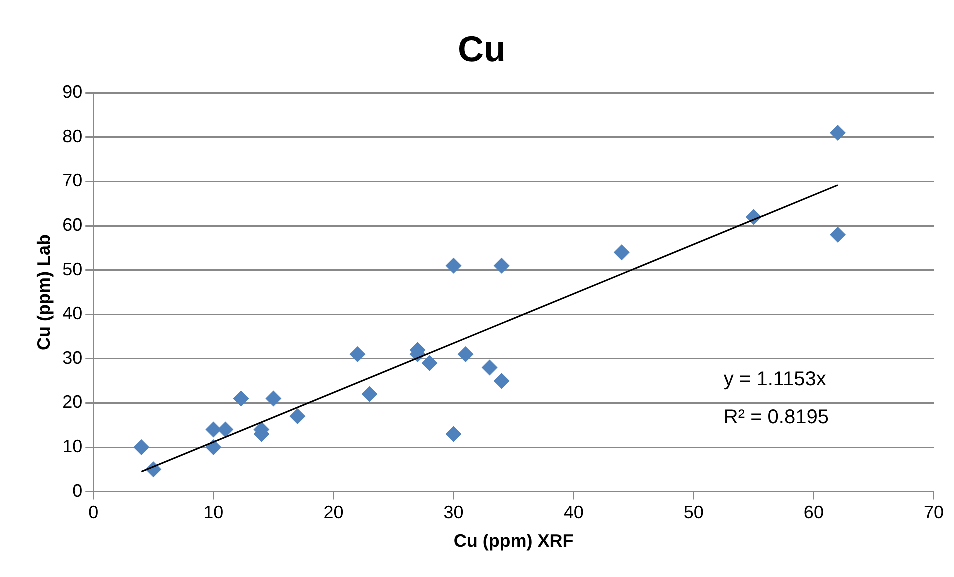 The height and width of the screenshot is (577, 954). Describe the element at coordinates (72, 180) in the screenshot. I see `y-tick-label: 70` at that location.